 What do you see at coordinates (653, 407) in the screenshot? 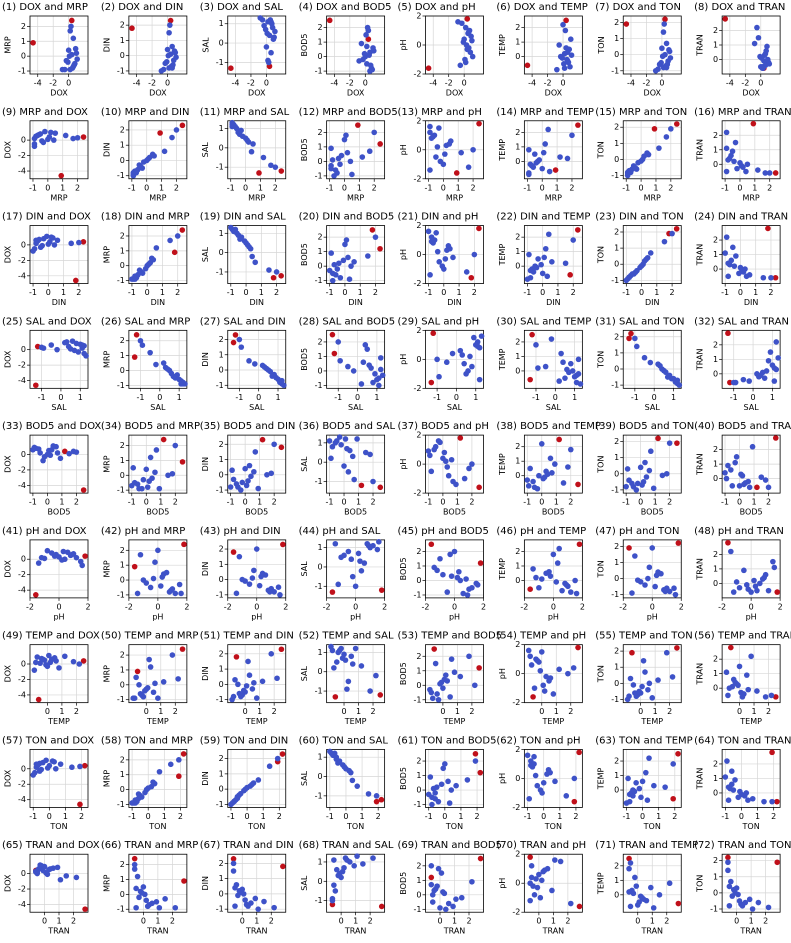
I see `x-axis-label: SAL` at bounding box center [653, 407].